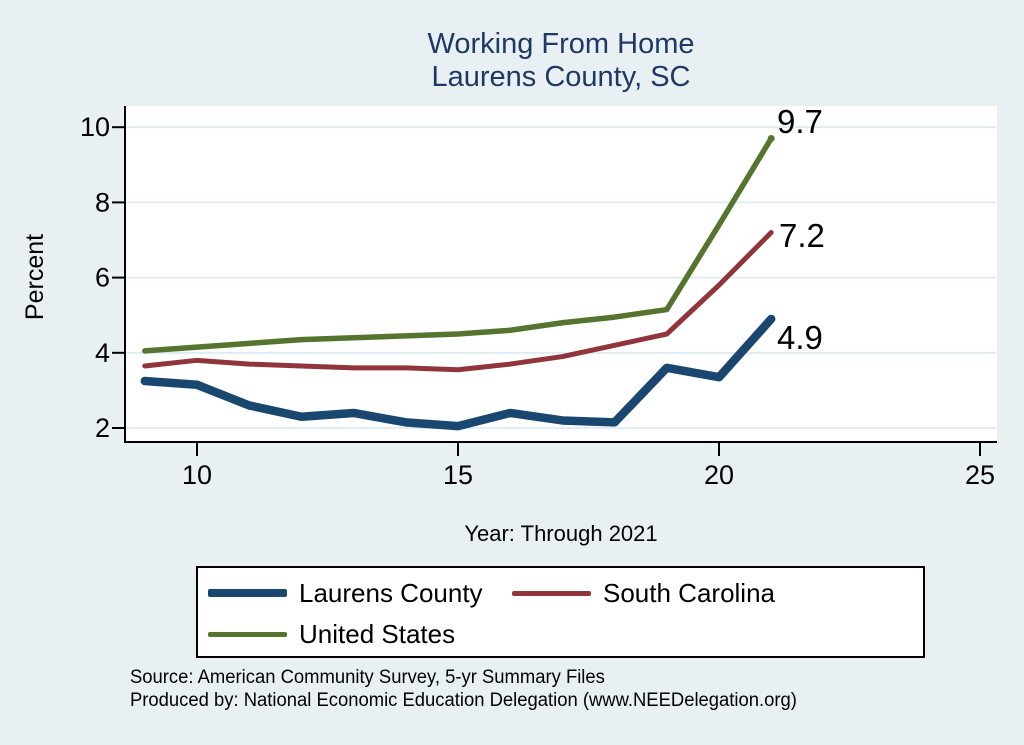 The width and height of the screenshot is (1024, 745). I want to click on x-tick-label: 10, so click(197, 475).